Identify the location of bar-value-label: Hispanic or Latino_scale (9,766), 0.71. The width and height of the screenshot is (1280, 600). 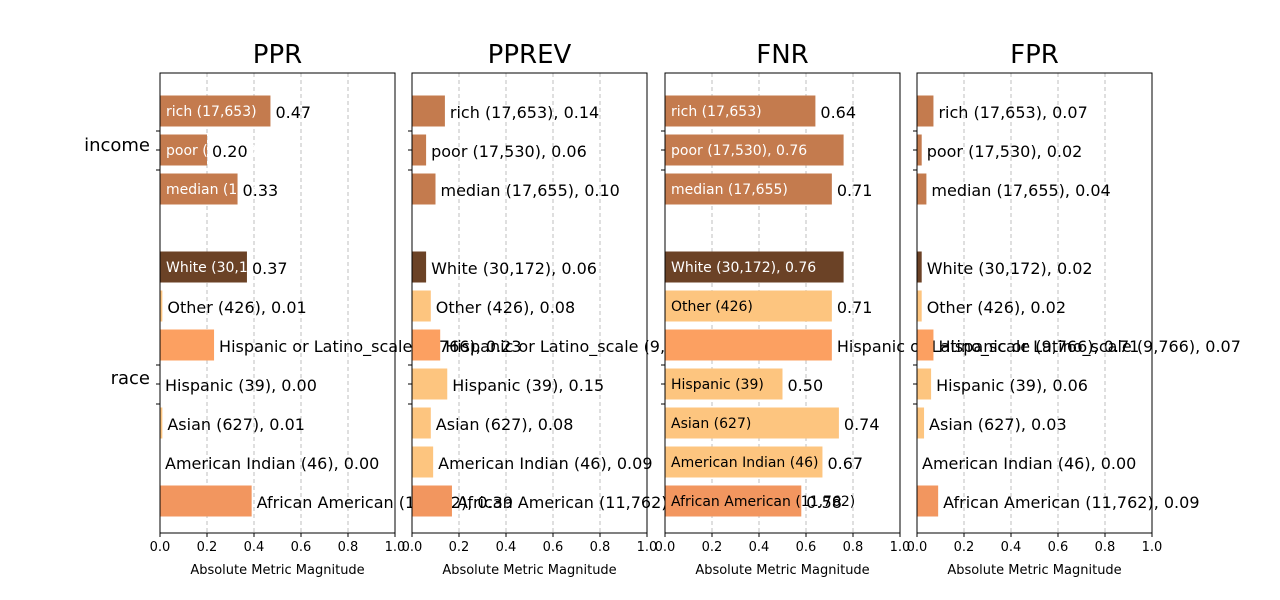
(988, 347).